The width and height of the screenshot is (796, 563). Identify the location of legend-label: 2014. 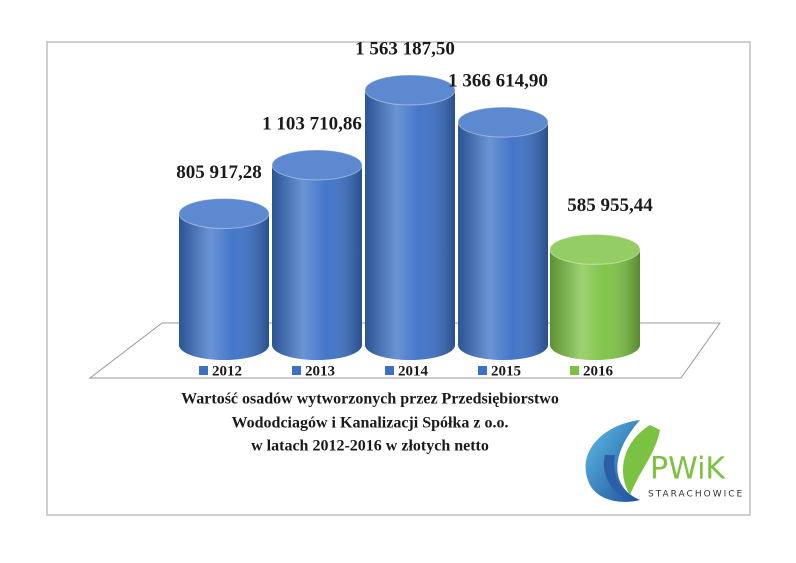
(413, 371).